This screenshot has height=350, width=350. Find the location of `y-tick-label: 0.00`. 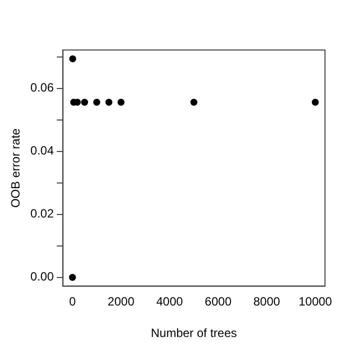

y-tick-label: 0.00 is located at coordinates (42, 277).